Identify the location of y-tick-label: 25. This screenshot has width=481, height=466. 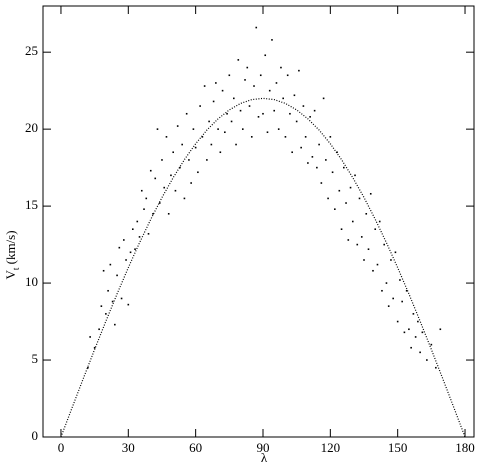
(31, 50).